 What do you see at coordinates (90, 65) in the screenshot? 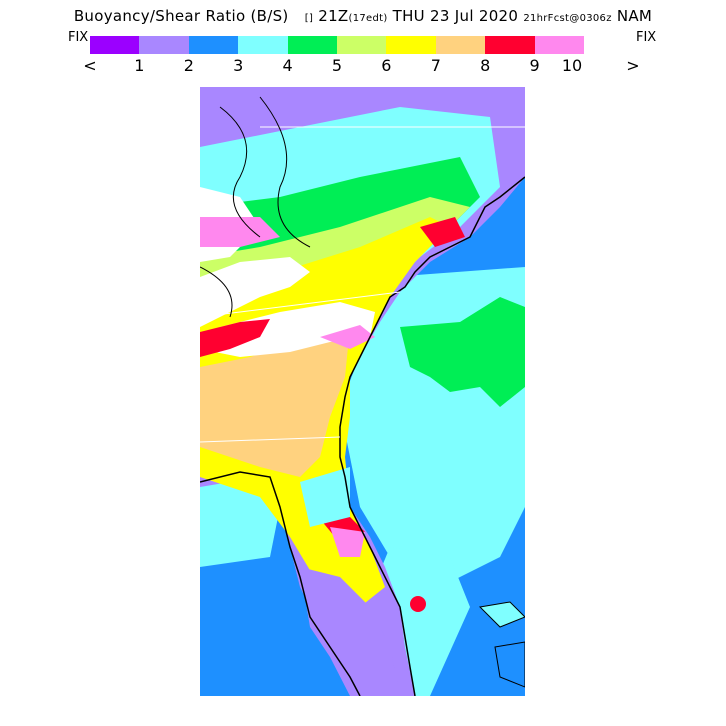
I see `less-than-tick: <` at bounding box center [90, 65].